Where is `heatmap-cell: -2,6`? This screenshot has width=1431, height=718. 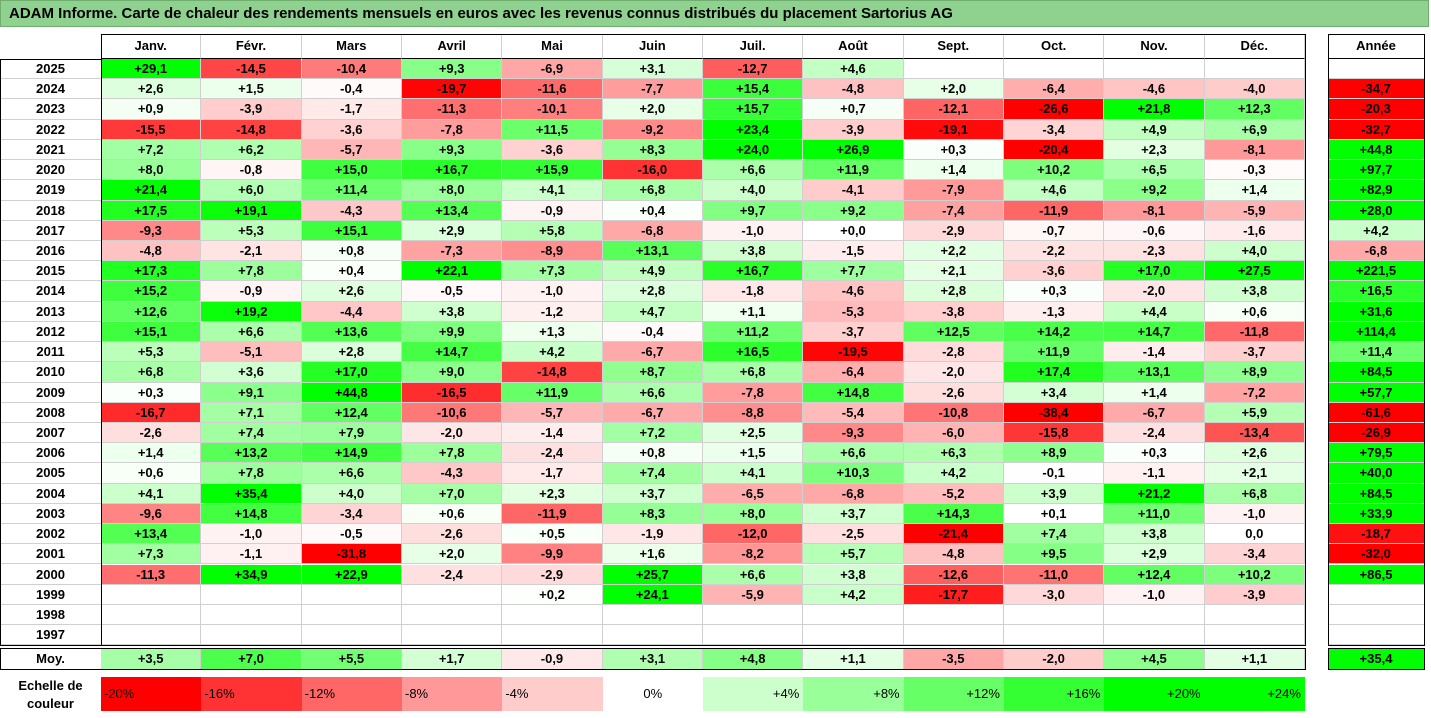
heatmap-cell: -2,6 is located at coordinates (151, 433).